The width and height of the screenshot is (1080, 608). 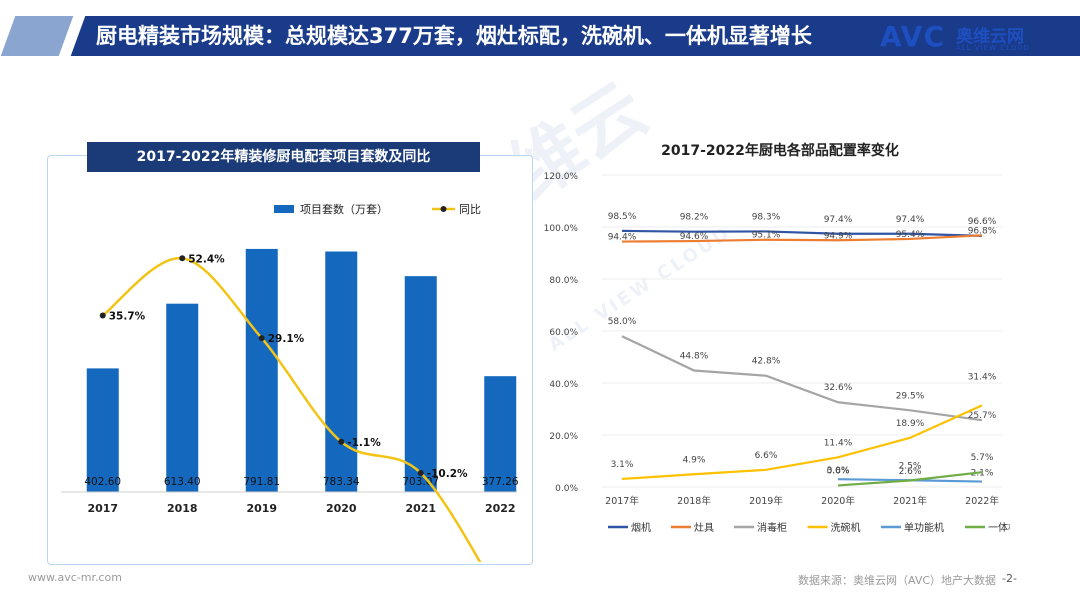 What do you see at coordinates (261, 508) in the screenshot?
I see `x-tick-2019: 2019` at bounding box center [261, 508].